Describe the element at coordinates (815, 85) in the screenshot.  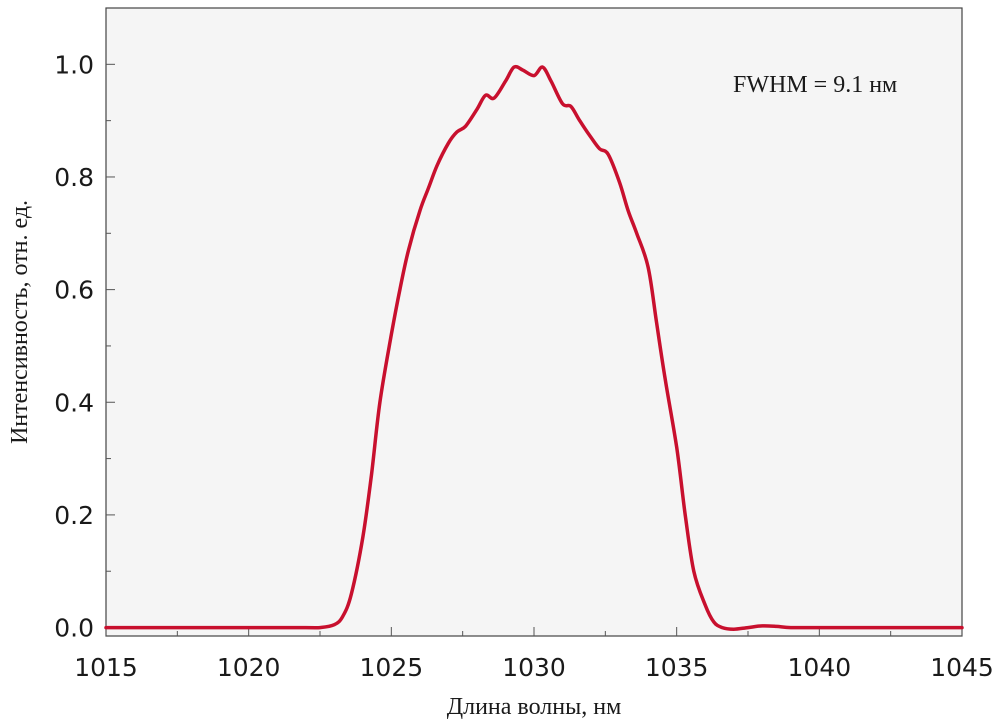
I see `fwhm-annotation: FWHM = 9.1 нм` at that location.